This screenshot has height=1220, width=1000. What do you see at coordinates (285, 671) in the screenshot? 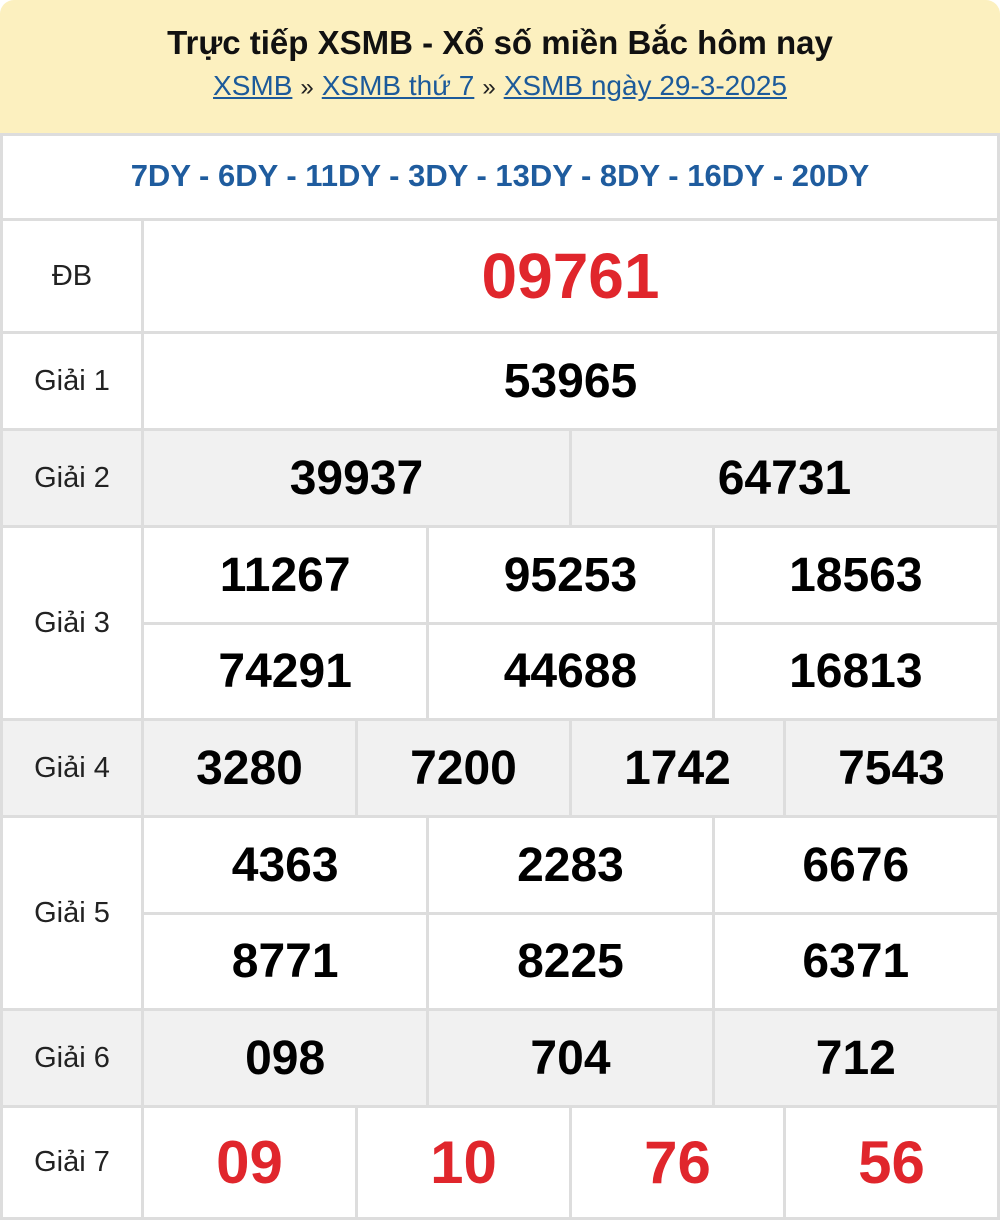
I see `prize-number: 74291` at bounding box center [285, 671].